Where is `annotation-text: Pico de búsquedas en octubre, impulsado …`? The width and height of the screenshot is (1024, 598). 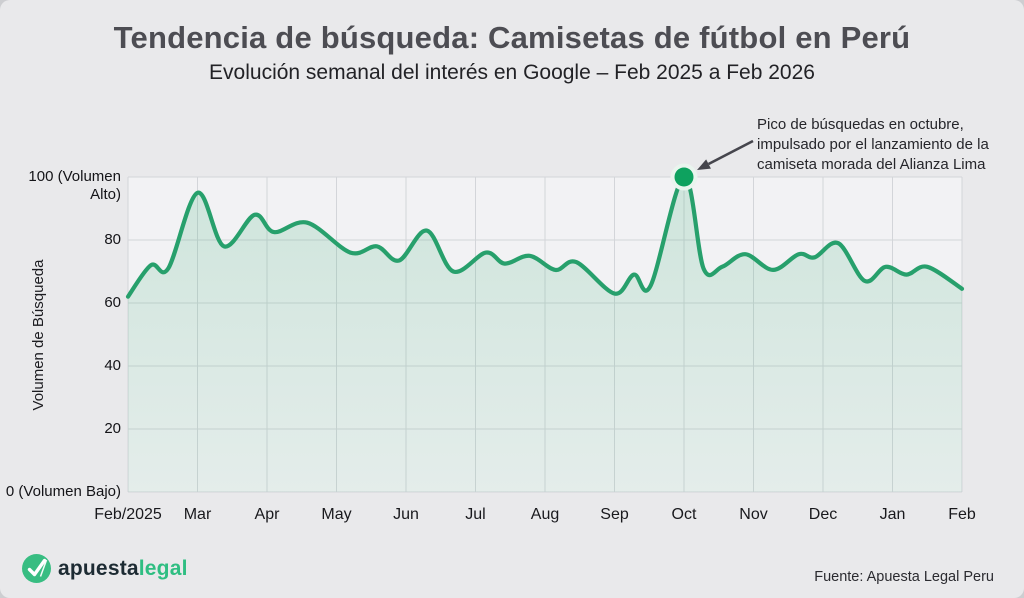
annotation-text: Pico de búsquedas en octubre, impulsado … is located at coordinates (873, 144).